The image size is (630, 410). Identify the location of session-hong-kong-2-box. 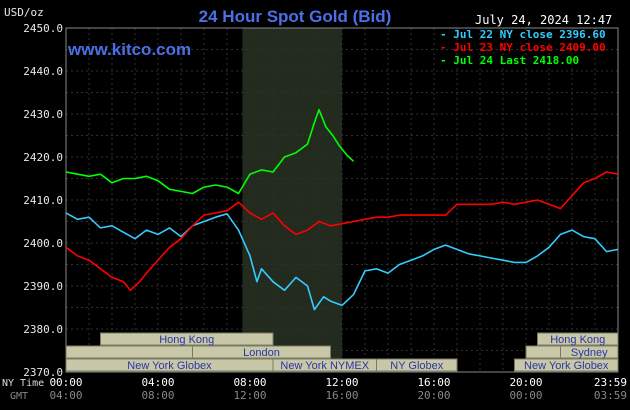
(578, 339).